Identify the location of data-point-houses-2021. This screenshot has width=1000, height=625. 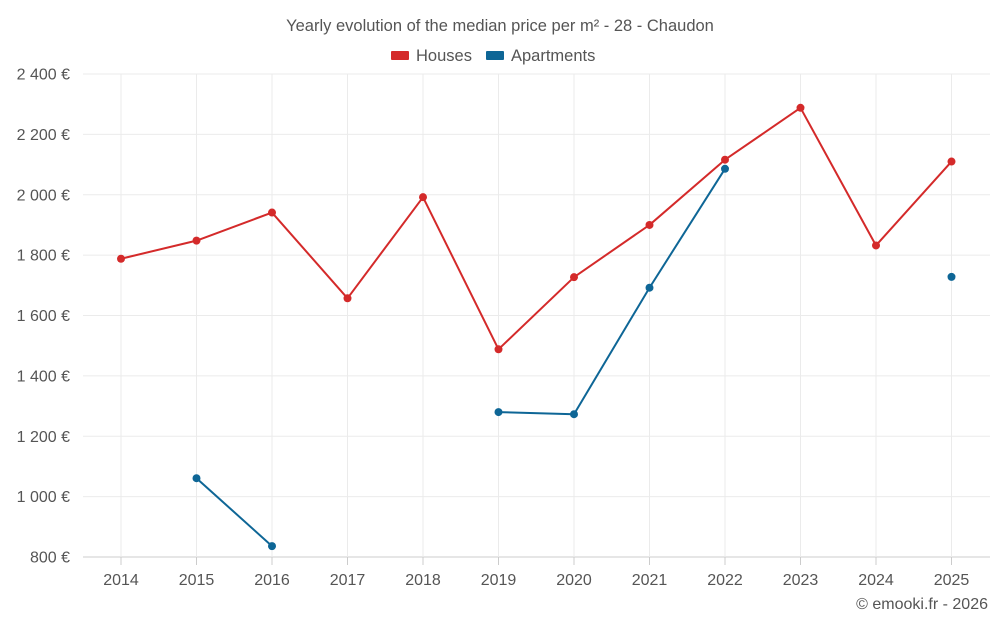
(649, 224).